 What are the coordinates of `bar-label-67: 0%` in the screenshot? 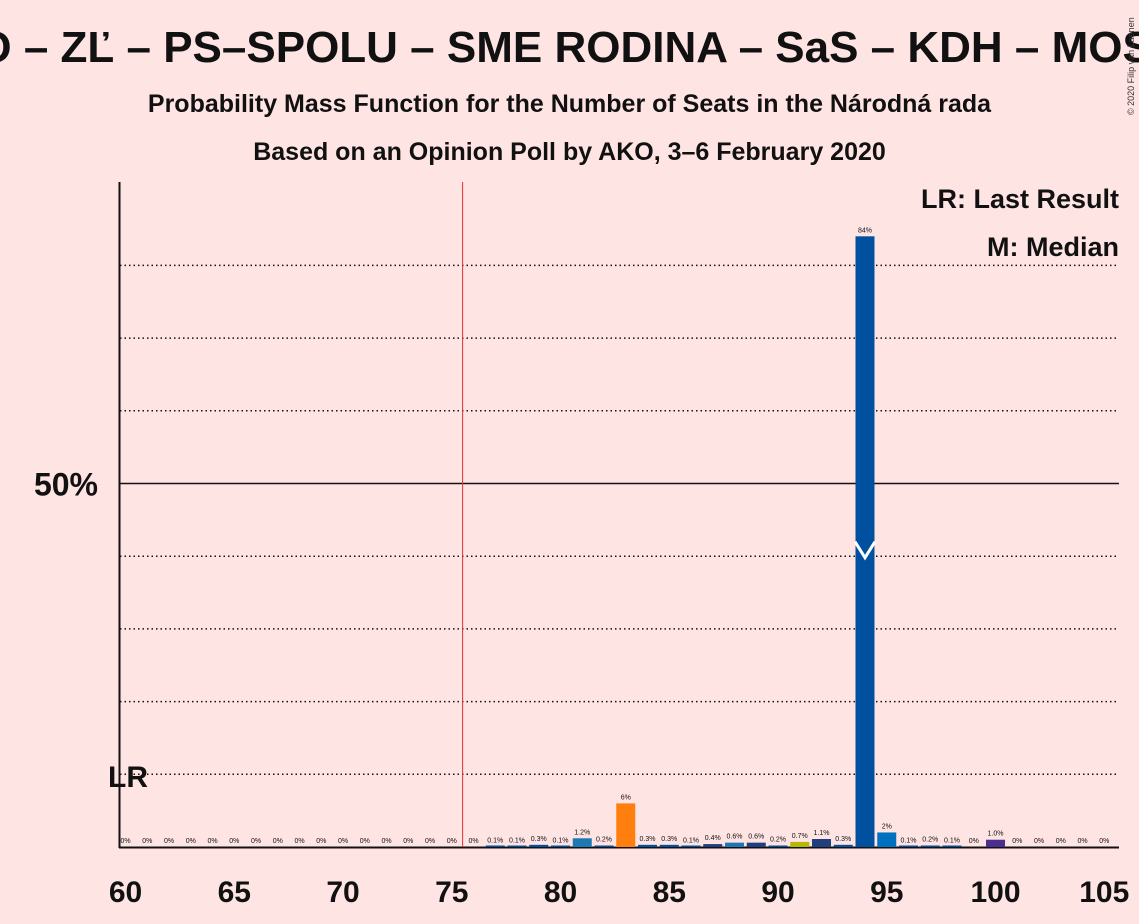 It's located at (278, 841).